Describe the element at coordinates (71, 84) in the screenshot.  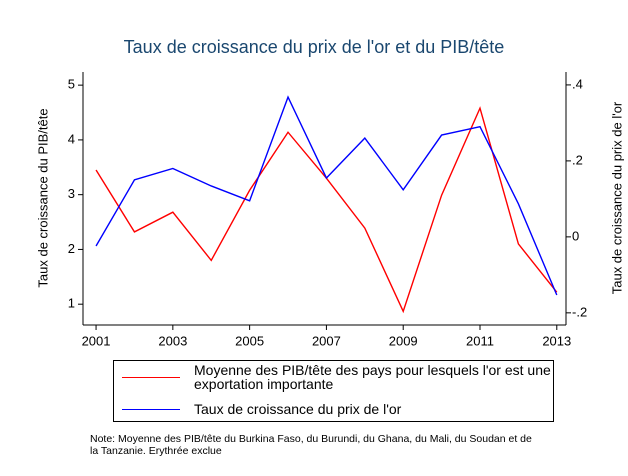
I see `y-tick-label: 5` at that location.